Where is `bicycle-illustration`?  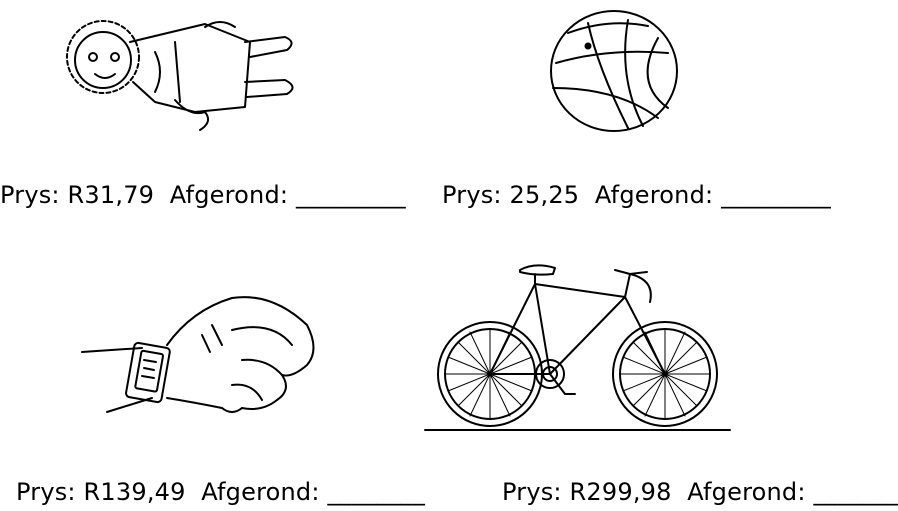
bicycle-illustration is located at coordinates (579, 349).